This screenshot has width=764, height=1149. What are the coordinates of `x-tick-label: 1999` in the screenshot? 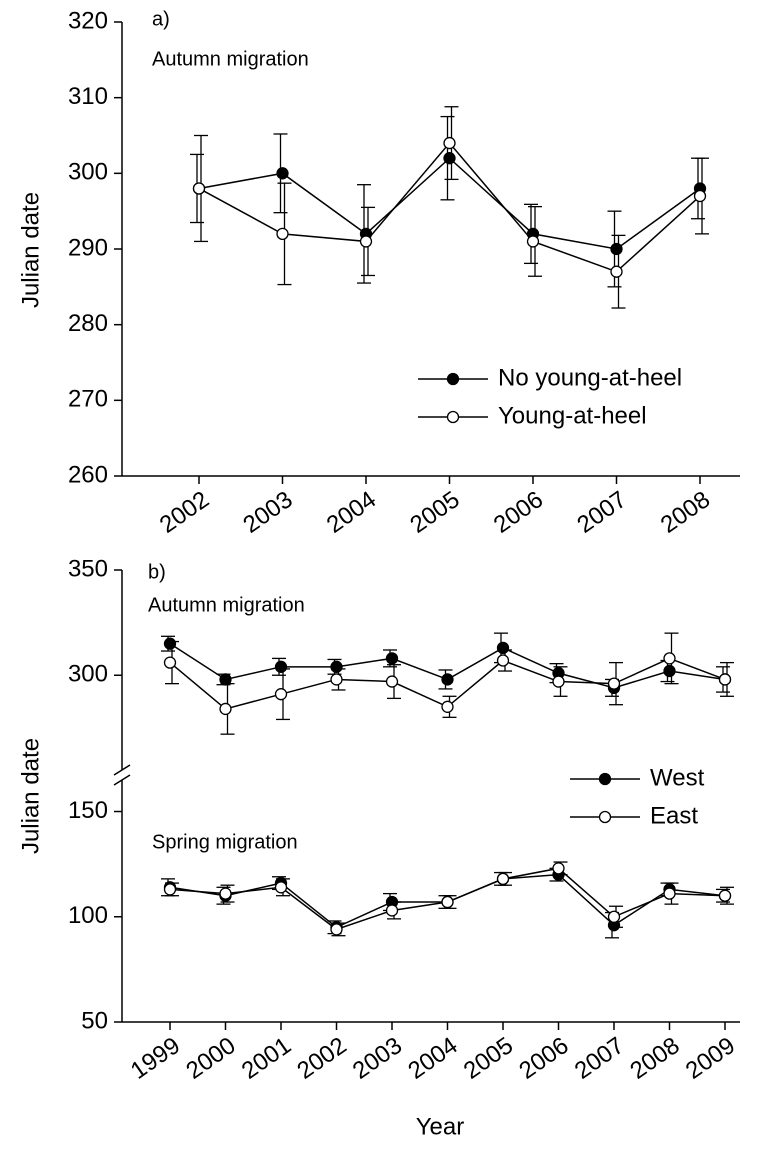 It's located at (155, 1058).